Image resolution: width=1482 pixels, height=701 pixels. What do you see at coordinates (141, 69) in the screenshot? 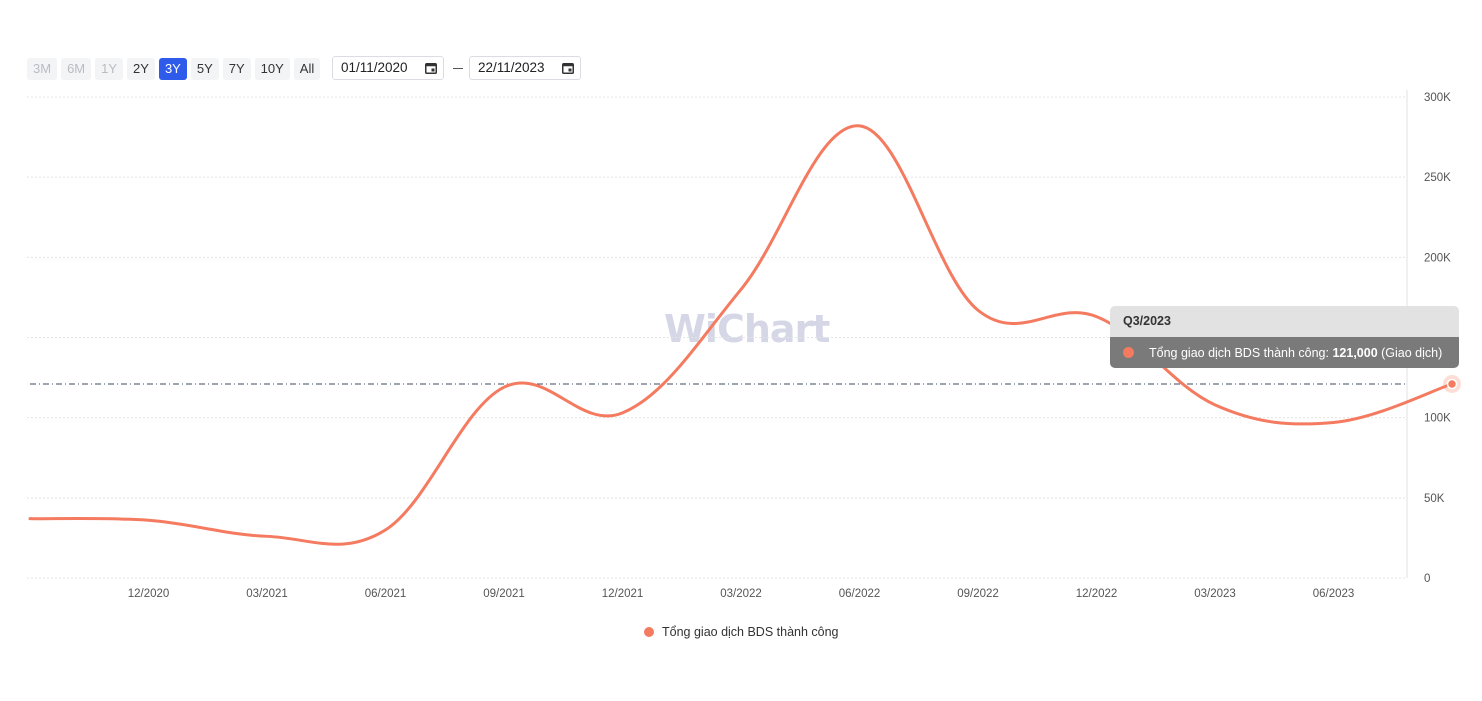
I see `range-button-2y: 2Y` at bounding box center [141, 69].